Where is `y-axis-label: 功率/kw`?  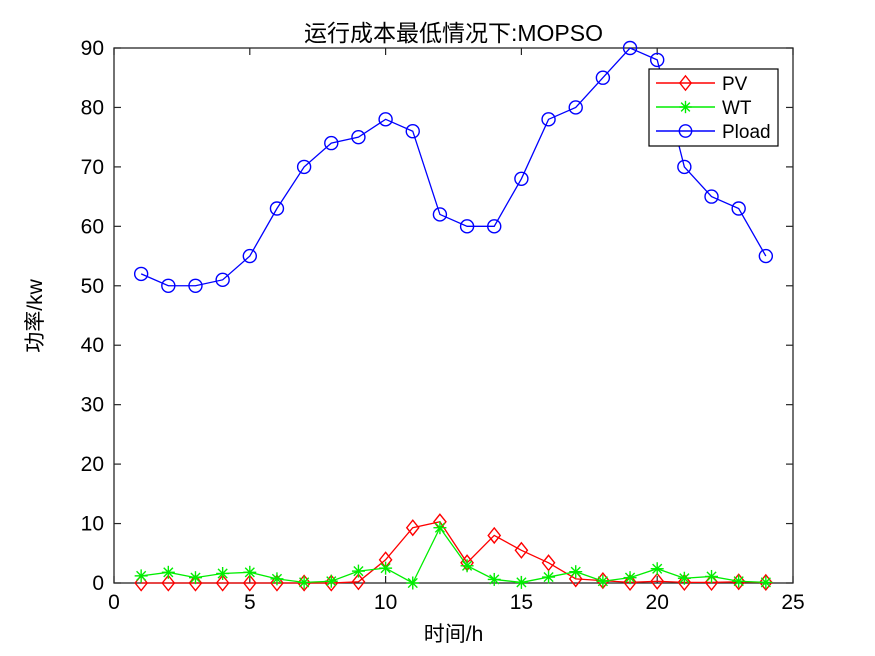 y-axis-label: 功率/kw is located at coordinates (35, 316).